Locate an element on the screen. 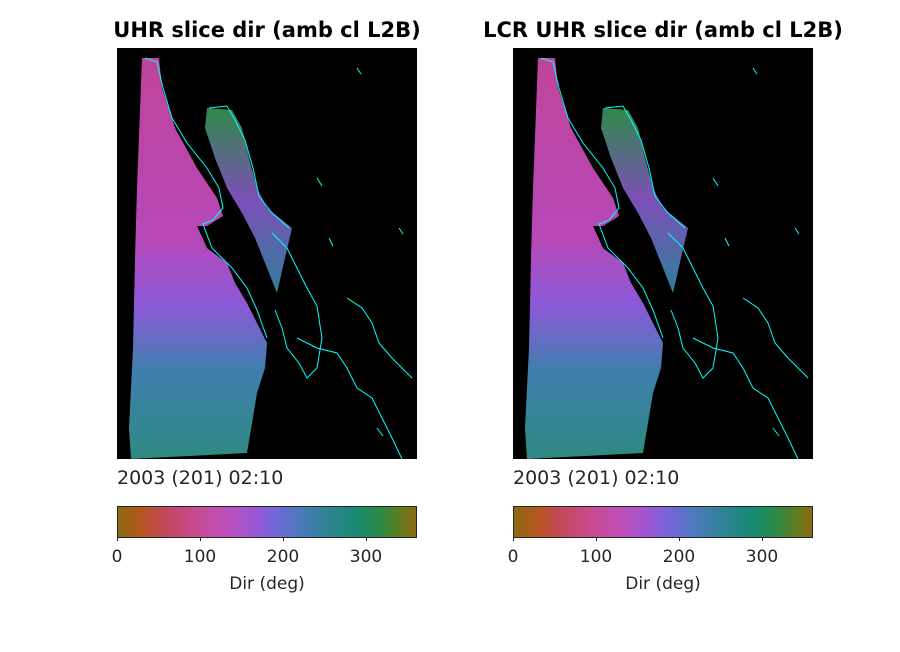 This screenshot has height=652, width=900. panel-title: UHR slice dir (amb cl L2B) is located at coordinates (267, 30).